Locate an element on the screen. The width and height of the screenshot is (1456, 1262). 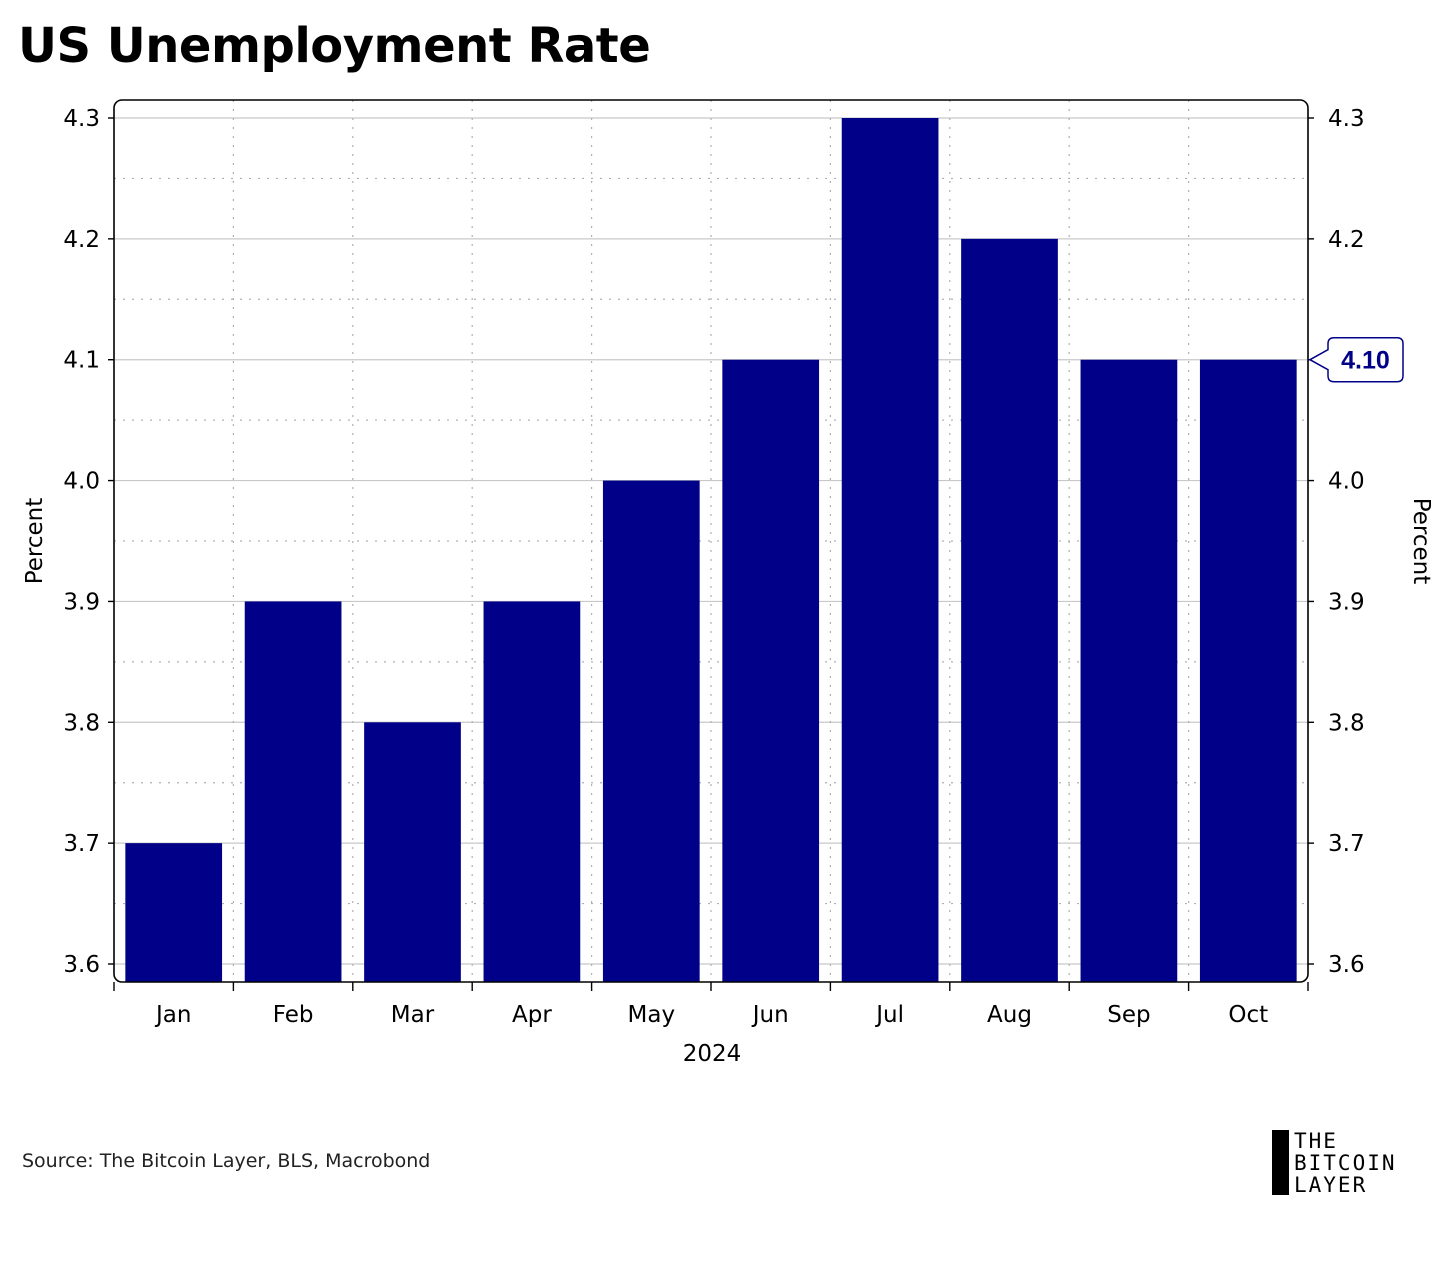
bar-sep is located at coordinates (1129, 670).